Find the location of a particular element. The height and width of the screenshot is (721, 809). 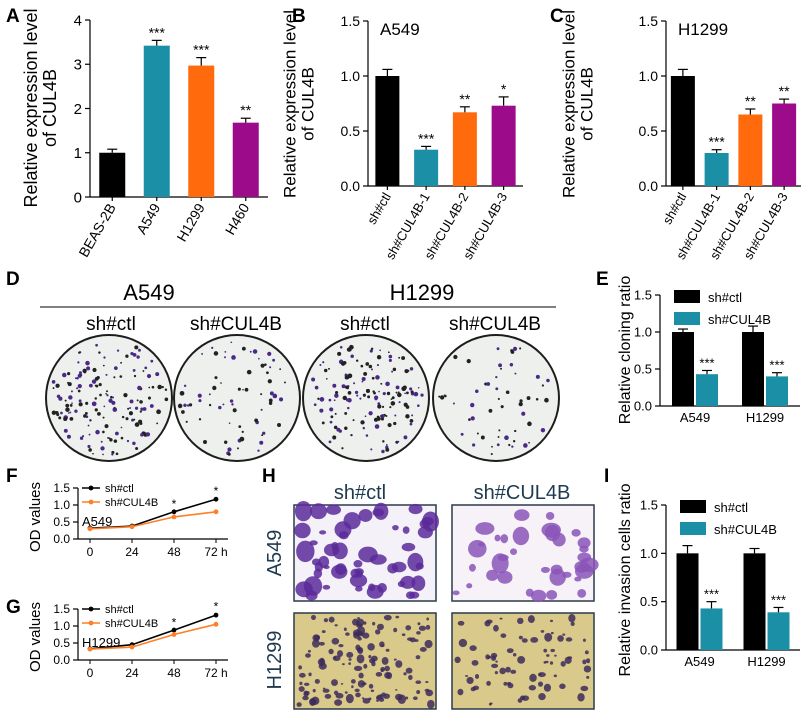

bar-sh-ctl is located at coordinates (387, 131).